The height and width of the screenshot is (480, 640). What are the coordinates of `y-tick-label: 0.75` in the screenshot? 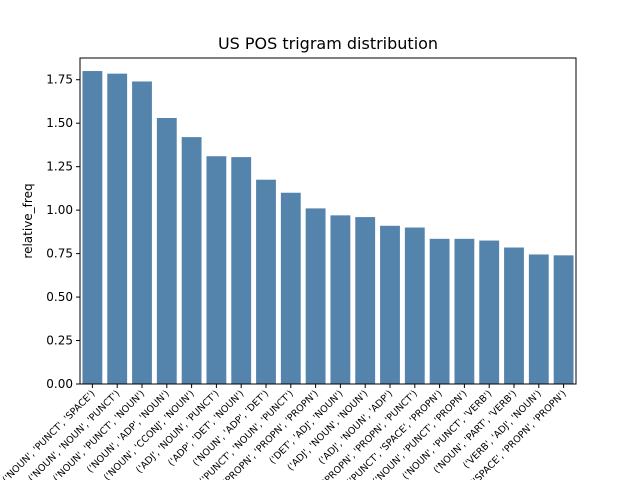 It's located at (59, 254).